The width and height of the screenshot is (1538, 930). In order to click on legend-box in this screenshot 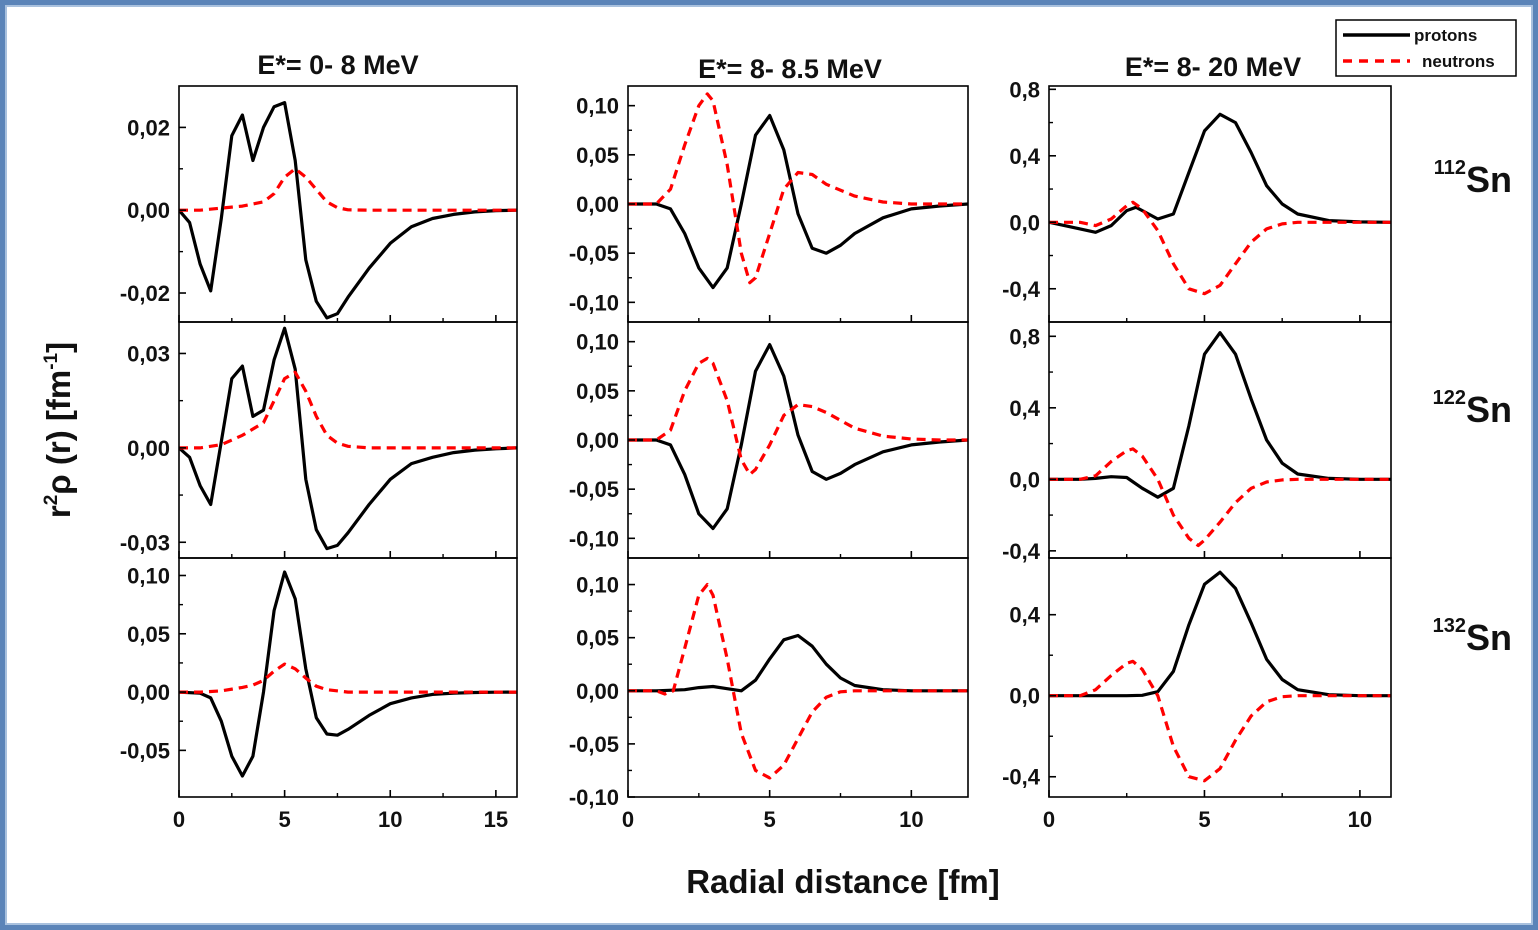, I will do `click(1426, 48)`.